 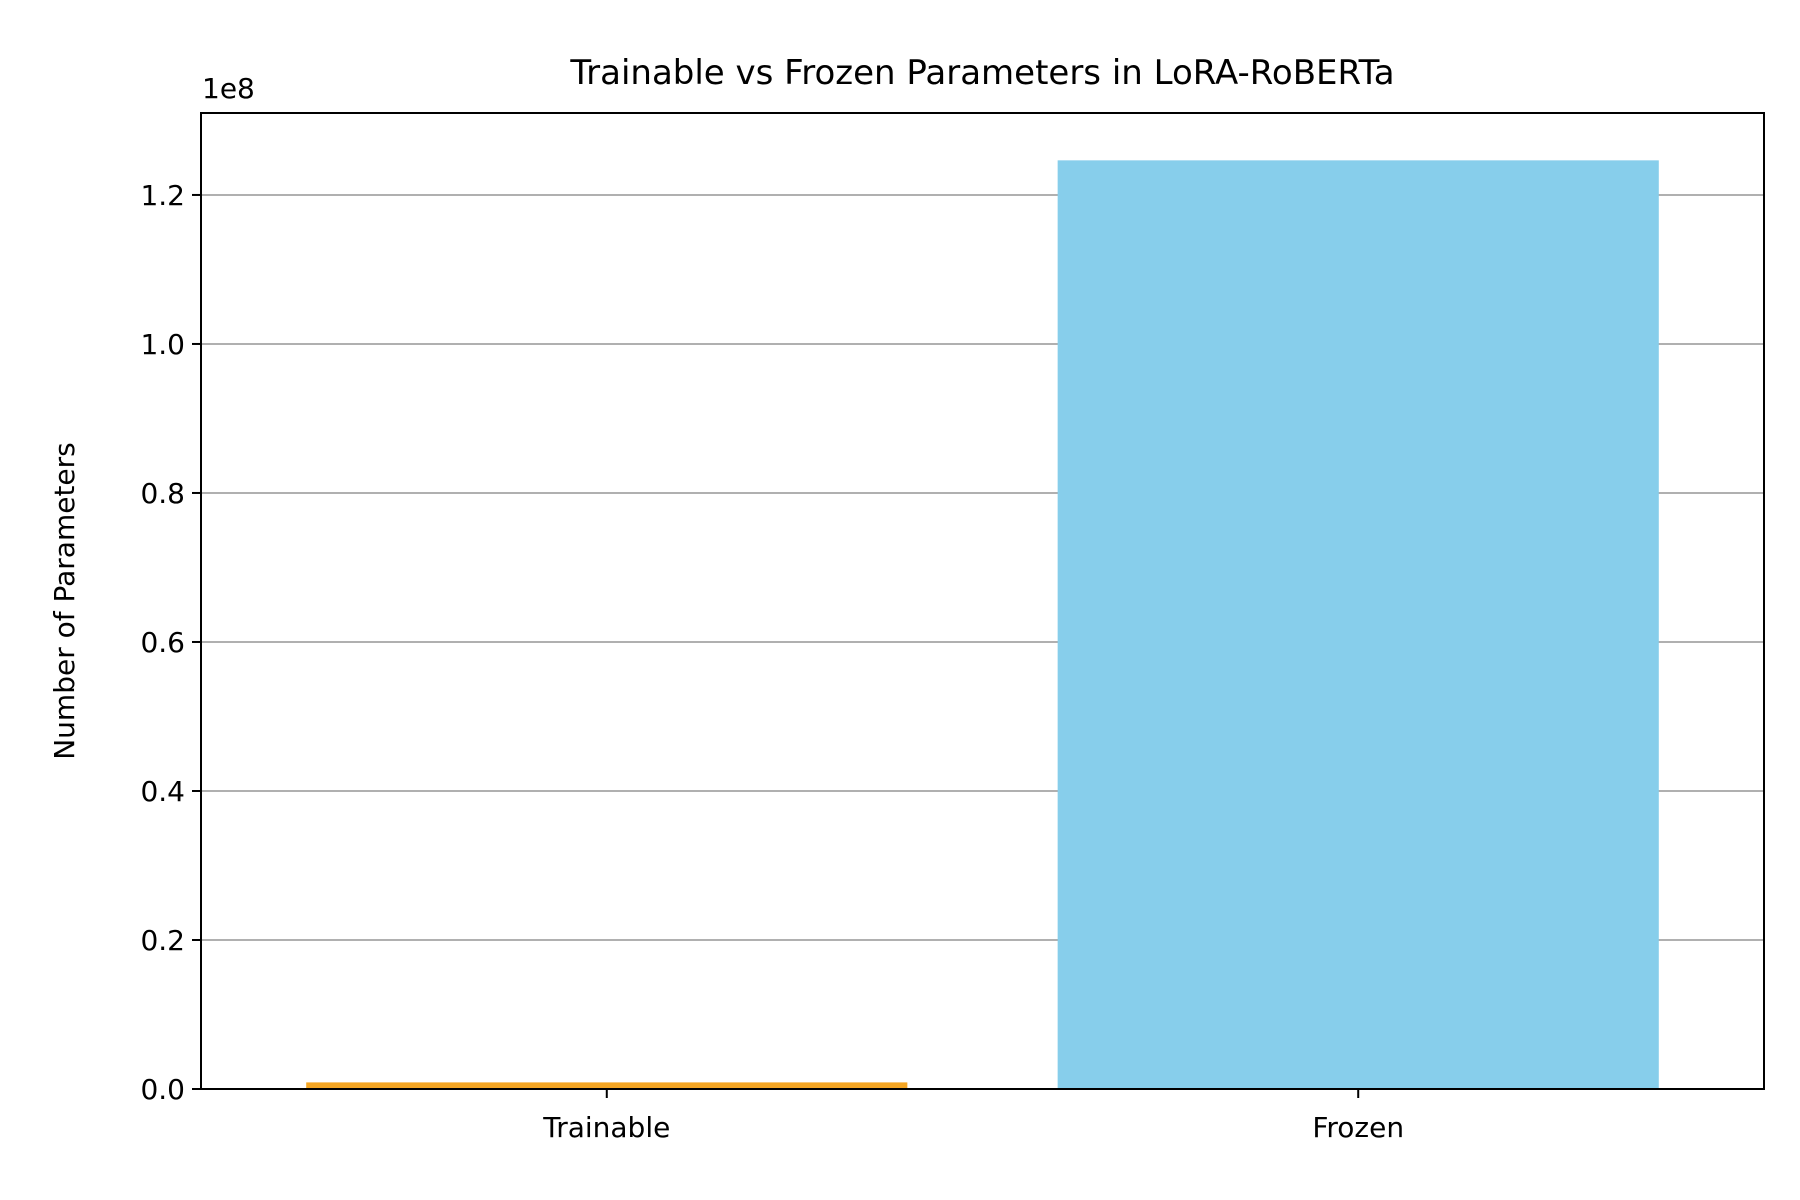 What do you see at coordinates (973, 1116) in the screenshot?
I see `x-axis-ticks: Trainable Frozen` at bounding box center [973, 1116].